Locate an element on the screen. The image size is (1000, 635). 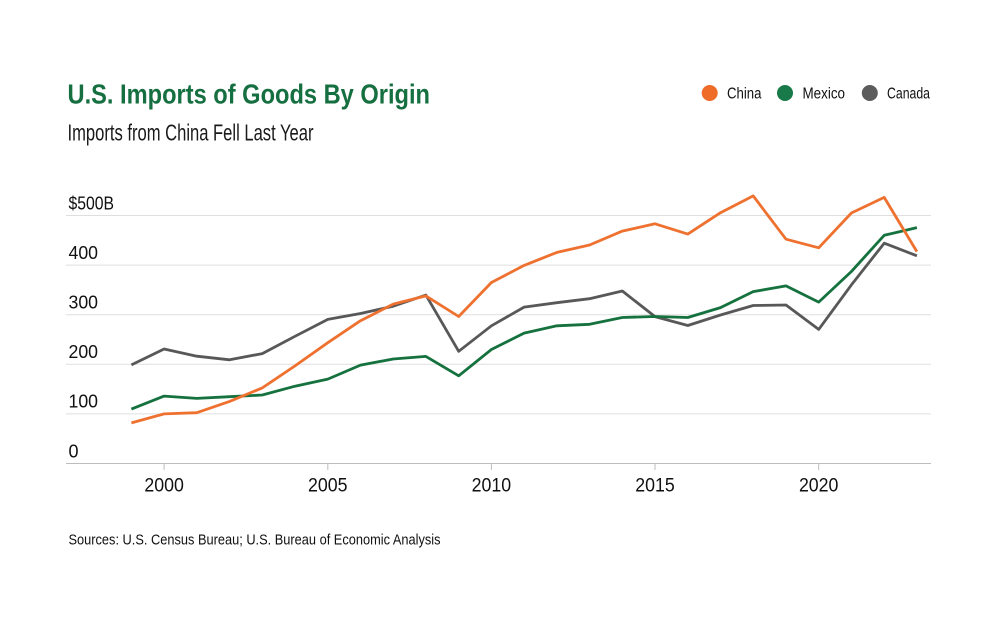
svg-text: 2010 is located at coordinates (492, 485).